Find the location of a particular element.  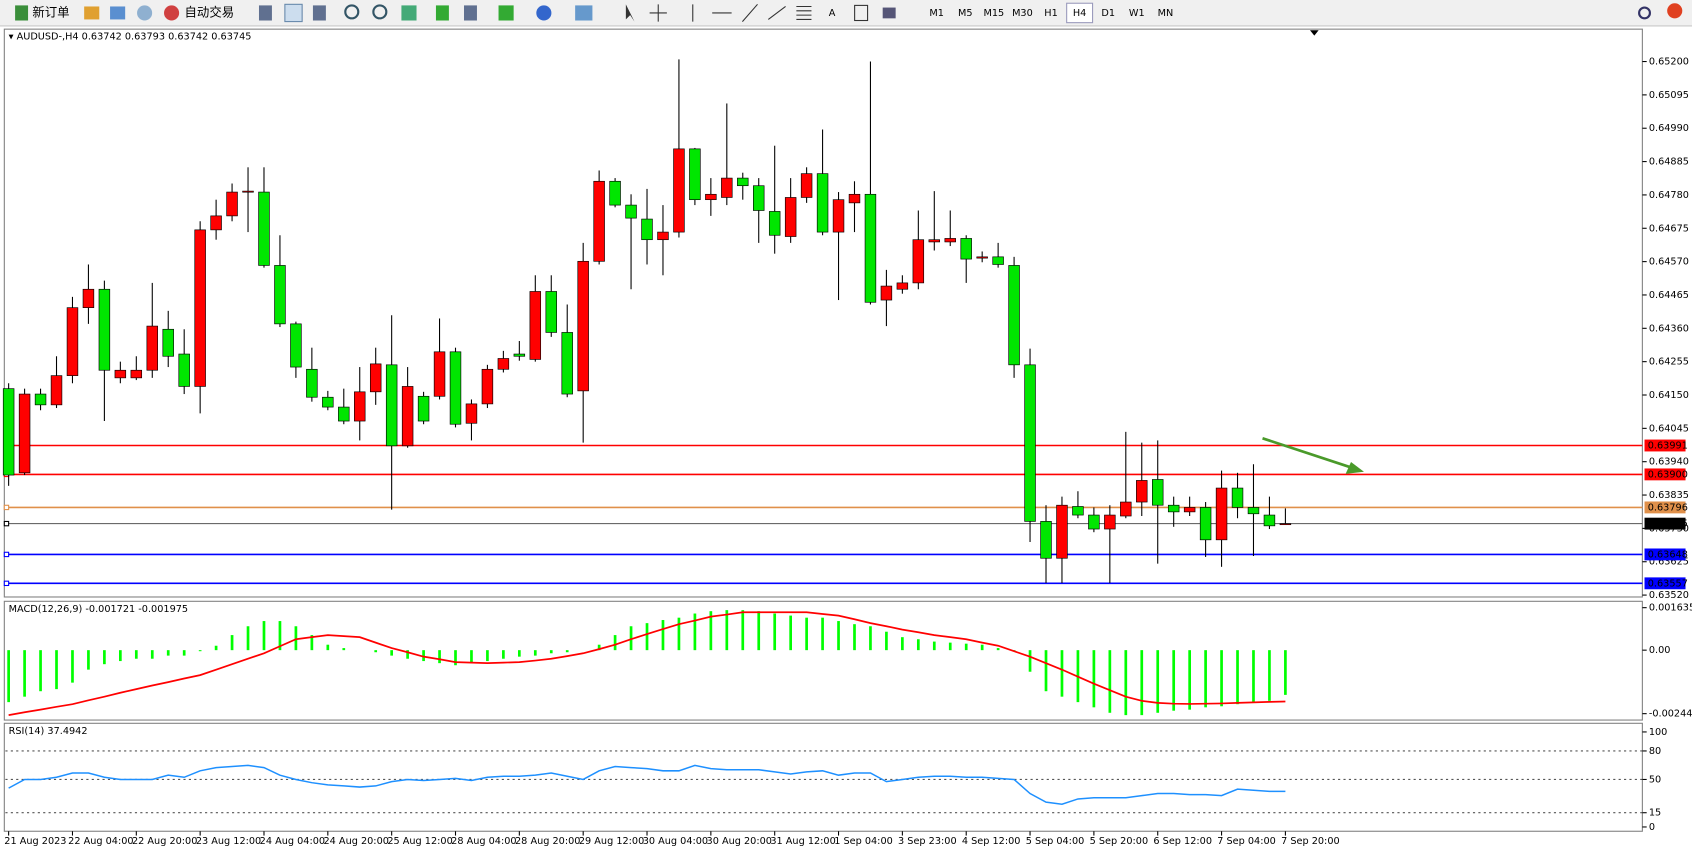

y-tick-label: 0.64255 is located at coordinates (1669, 362).